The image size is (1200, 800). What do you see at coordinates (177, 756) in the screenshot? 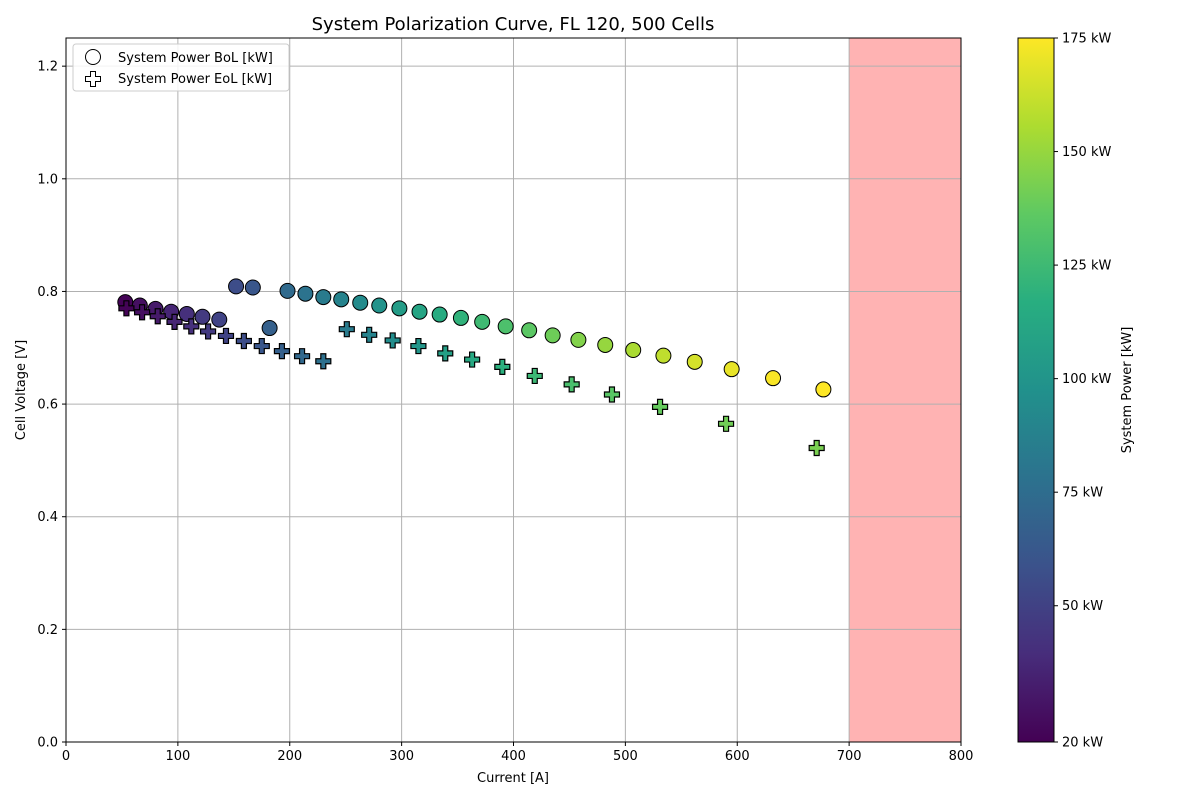
I see `x-tick-label: 100` at bounding box center [177, 756].